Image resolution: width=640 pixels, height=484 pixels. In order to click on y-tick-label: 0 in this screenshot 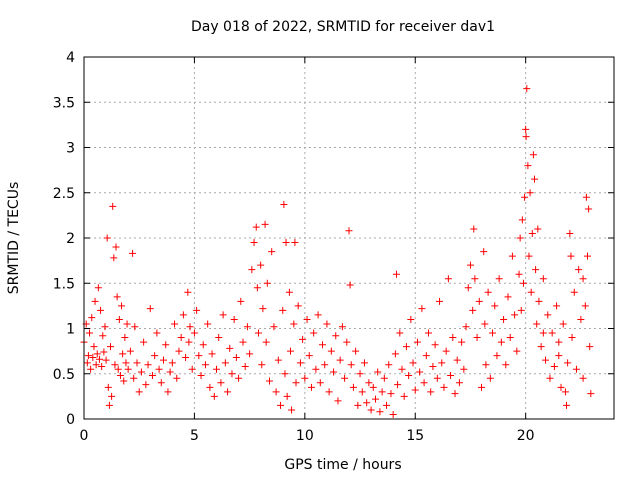, I will do `click(70, 420)`.